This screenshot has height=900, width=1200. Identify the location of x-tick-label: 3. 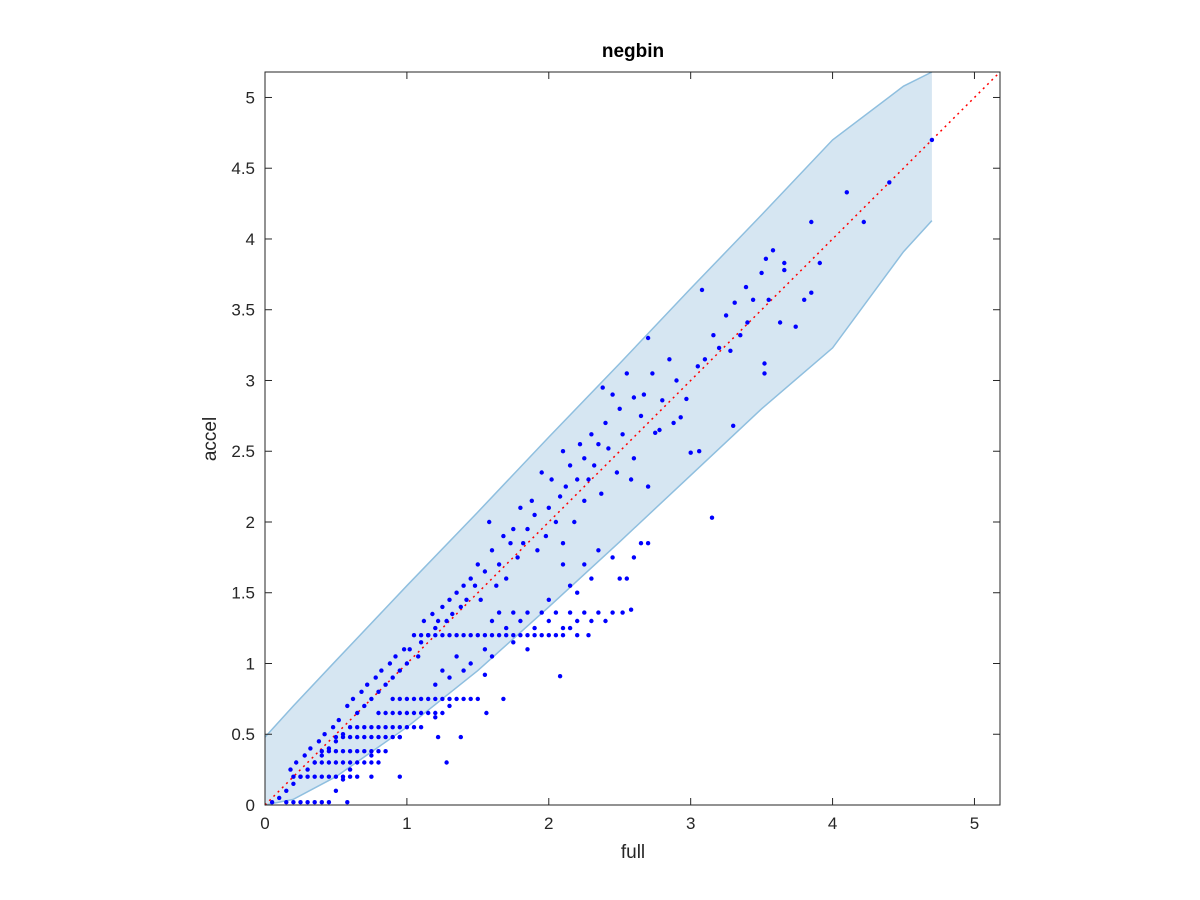
(690, 823).